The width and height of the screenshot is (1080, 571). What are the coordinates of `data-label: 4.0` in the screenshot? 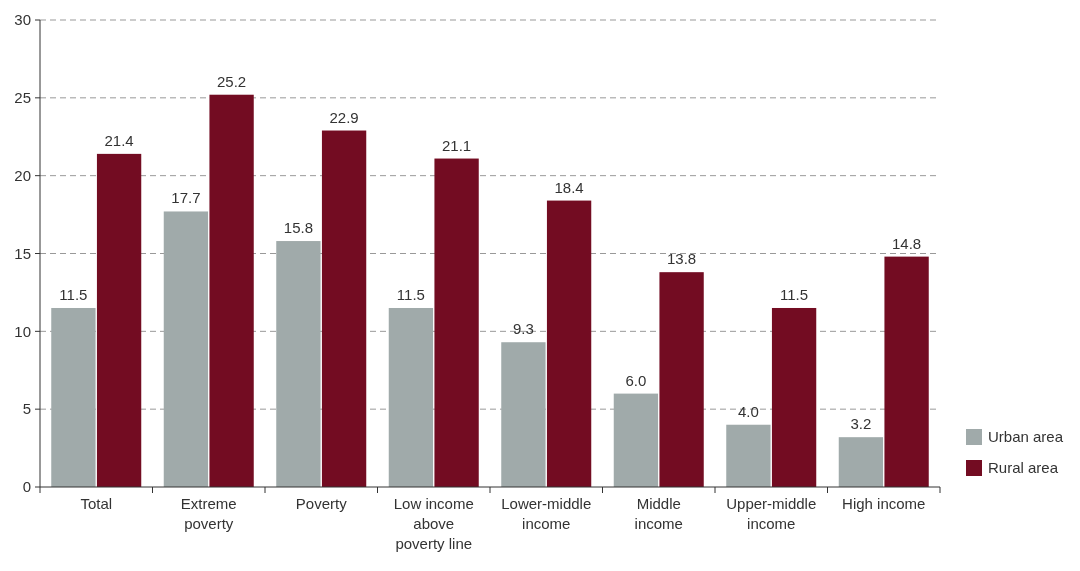 It's located at (748, 411).